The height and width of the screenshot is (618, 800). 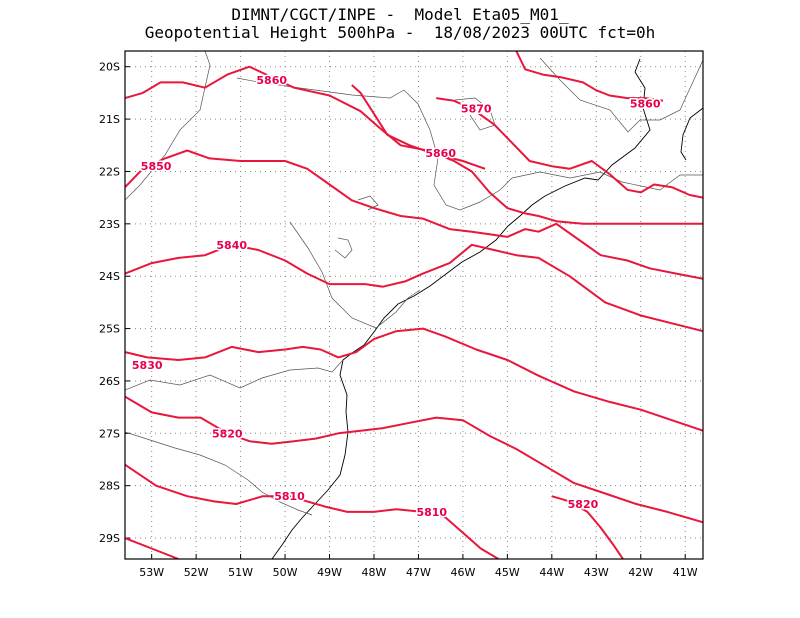 I want to click on contour-label-5840: 5840, so click(x=231, y=245).